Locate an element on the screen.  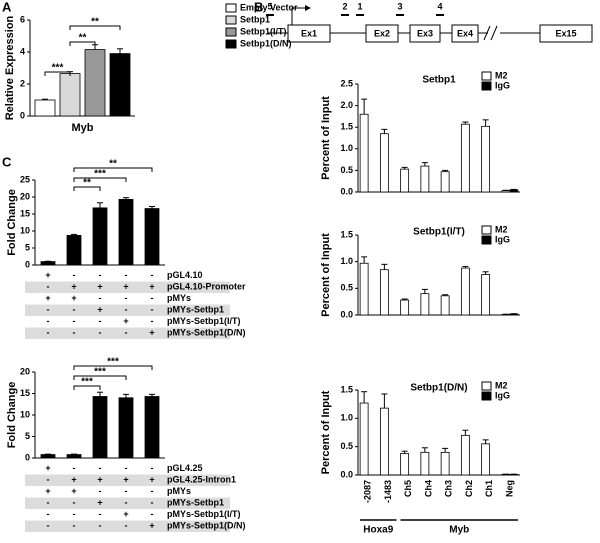
x-tick-label: Ch4 is located at coordinates (428, 488).